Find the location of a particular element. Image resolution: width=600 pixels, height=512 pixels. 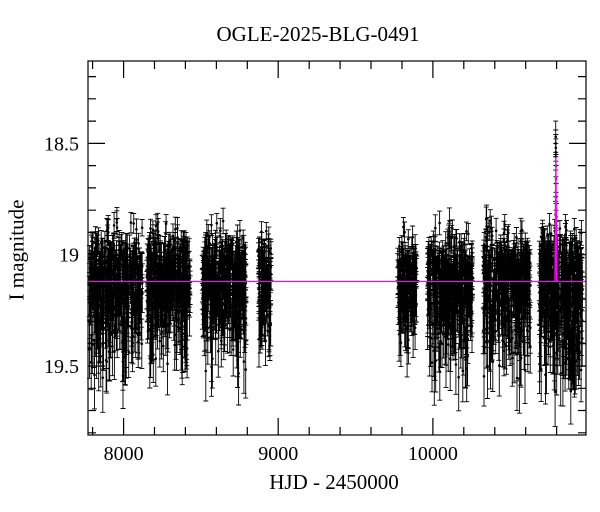

x-tick-label: 9000 is located at coordinates (278, 454).